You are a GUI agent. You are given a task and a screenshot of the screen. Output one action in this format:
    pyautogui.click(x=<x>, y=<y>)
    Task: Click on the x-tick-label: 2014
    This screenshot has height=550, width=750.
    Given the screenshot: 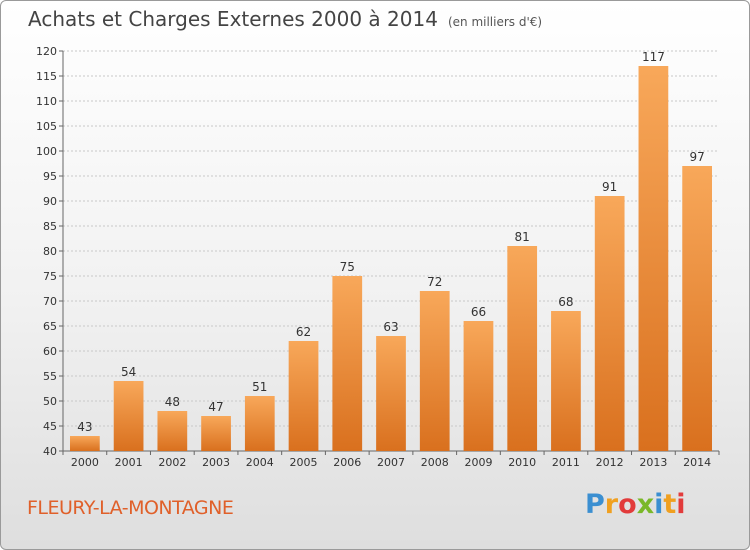 What is the action you would take?
    pyautogui.click(x=697, y=462)
    